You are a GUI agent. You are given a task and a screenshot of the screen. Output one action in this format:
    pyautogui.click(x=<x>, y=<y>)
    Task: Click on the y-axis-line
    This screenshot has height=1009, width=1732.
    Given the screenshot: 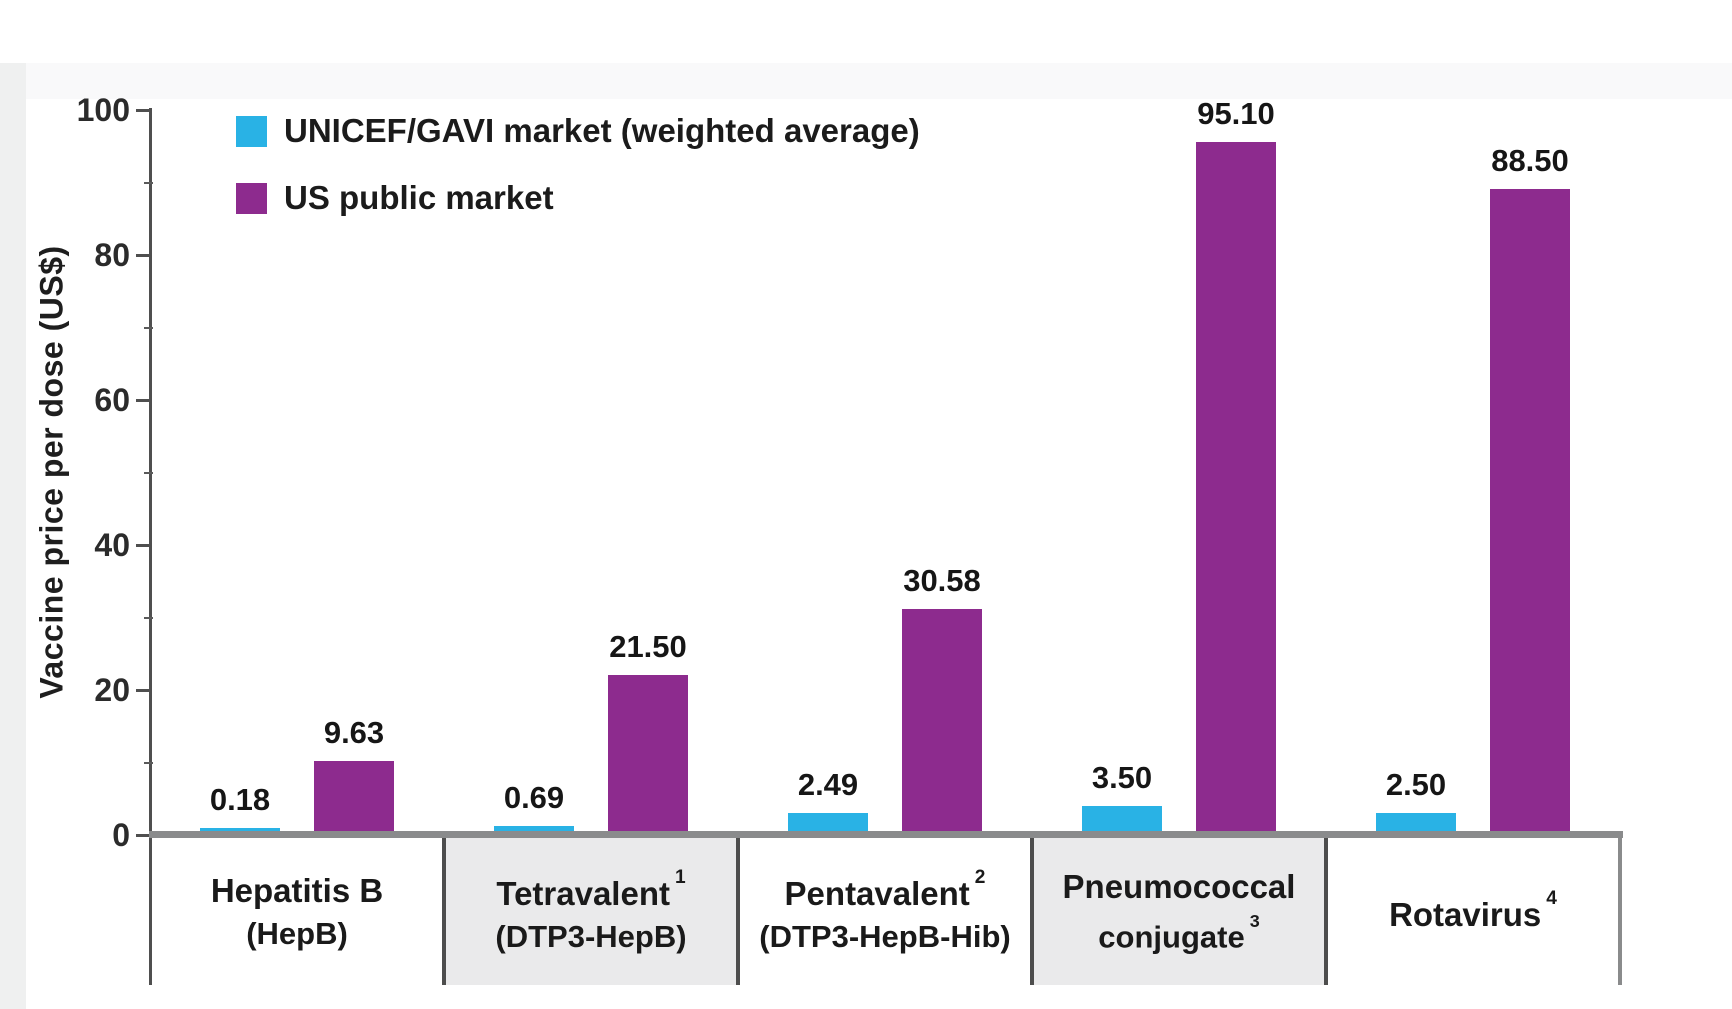 What is the action you would take?
    pyautogui.click(x=150, y=546)
    